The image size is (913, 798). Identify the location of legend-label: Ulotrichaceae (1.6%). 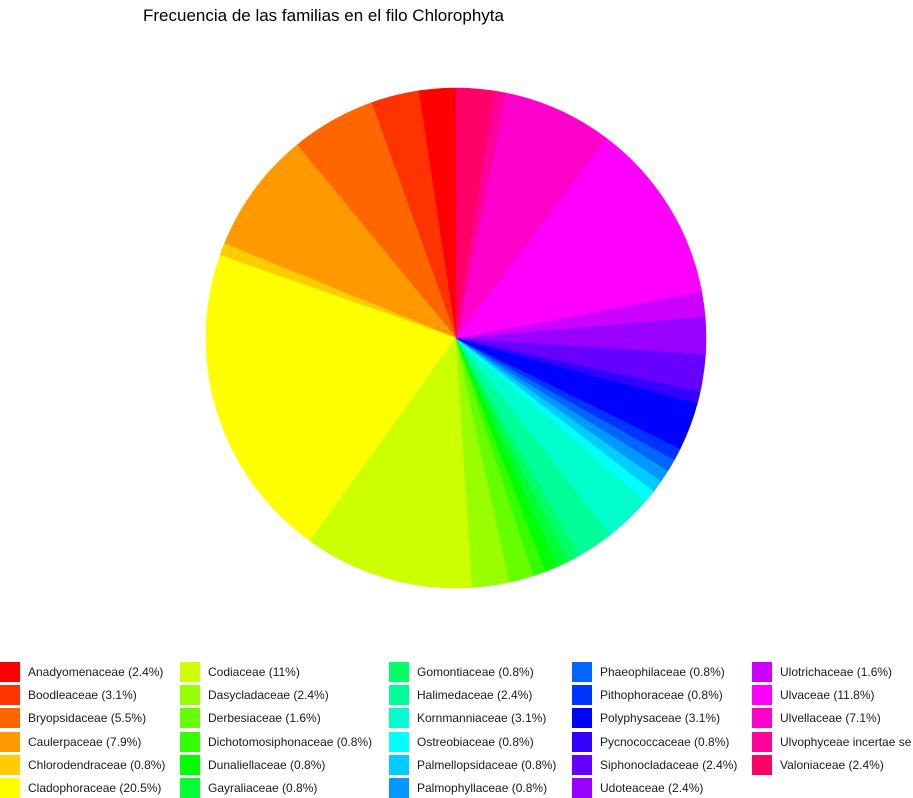
(836, 672).